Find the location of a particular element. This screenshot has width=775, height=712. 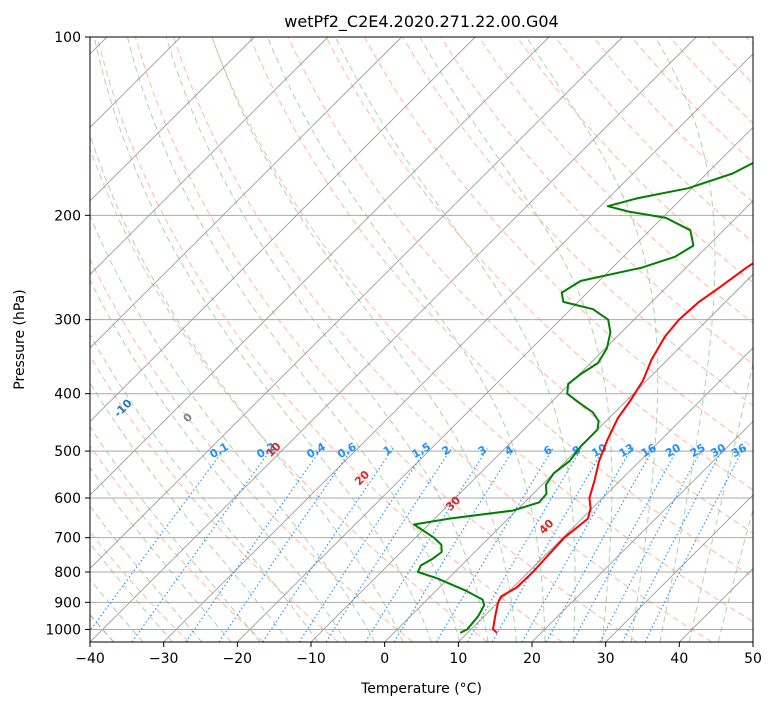

y-tick-label: 700 is located at coordinates (67, 539).